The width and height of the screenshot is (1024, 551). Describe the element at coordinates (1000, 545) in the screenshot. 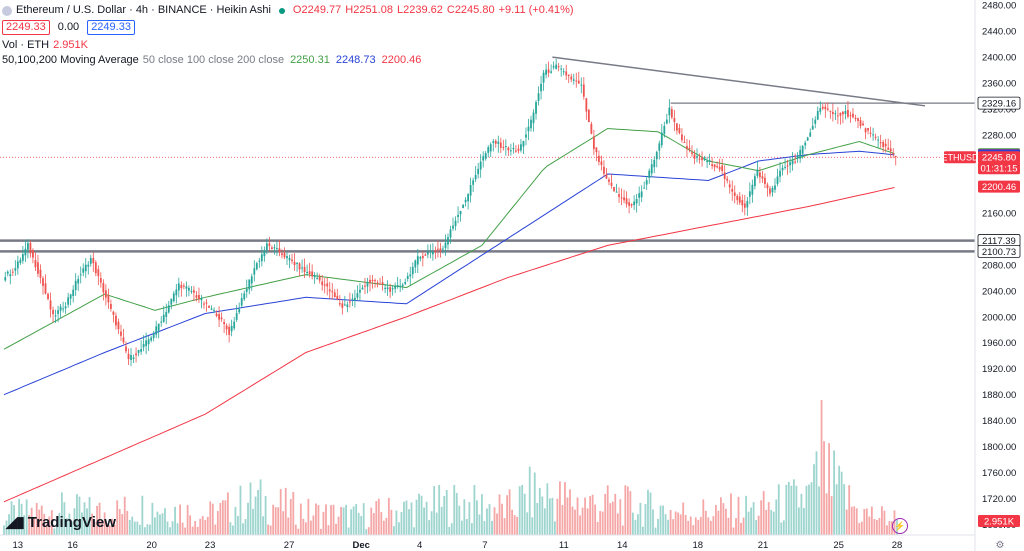

I see `settings-gear-icon: ⚙` at that location.